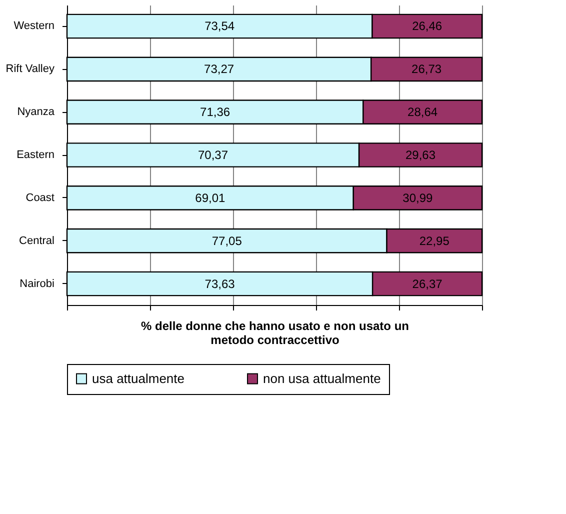 The height and width of the screenshot is (514, 566). I want to click on data-label: 29,63, so click(421, 155).